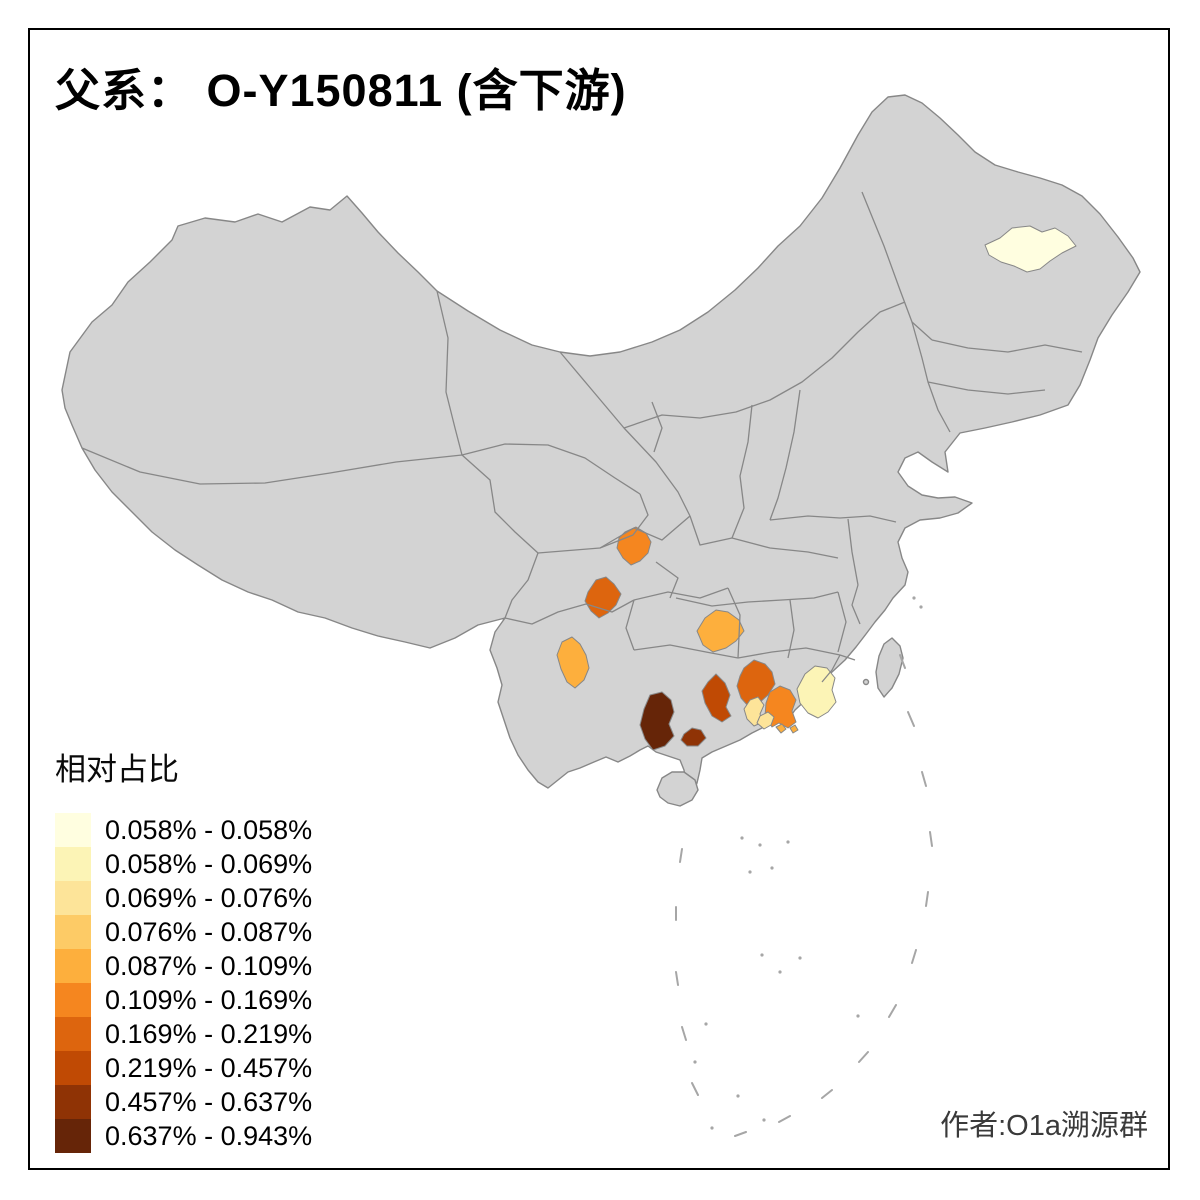  I want to click on map-region-guangxi-southwest, so click(657, 721).